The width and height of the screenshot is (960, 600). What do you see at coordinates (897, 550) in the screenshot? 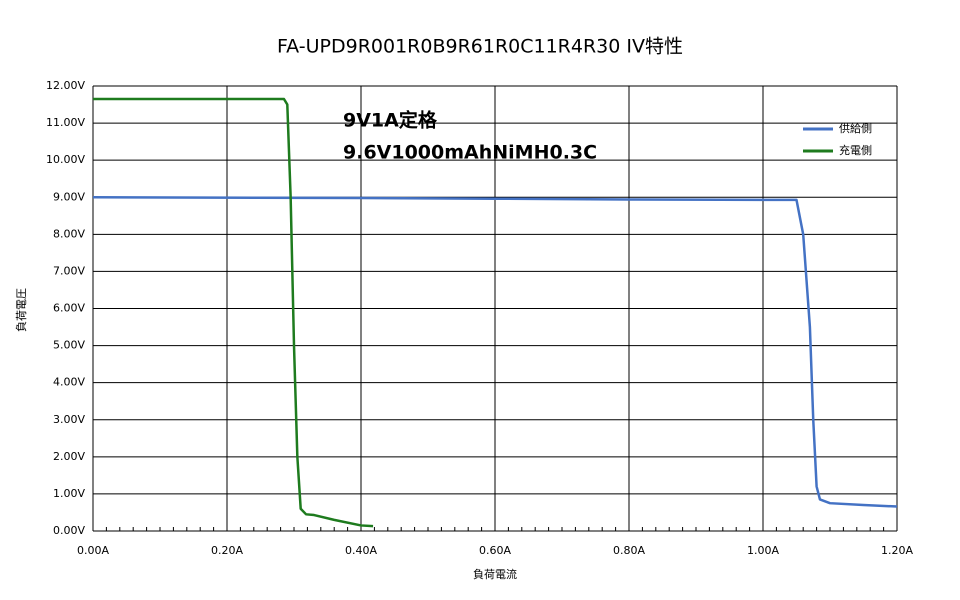
I see `x-tick-label: 1.20A` at bounding box center [897, 550].